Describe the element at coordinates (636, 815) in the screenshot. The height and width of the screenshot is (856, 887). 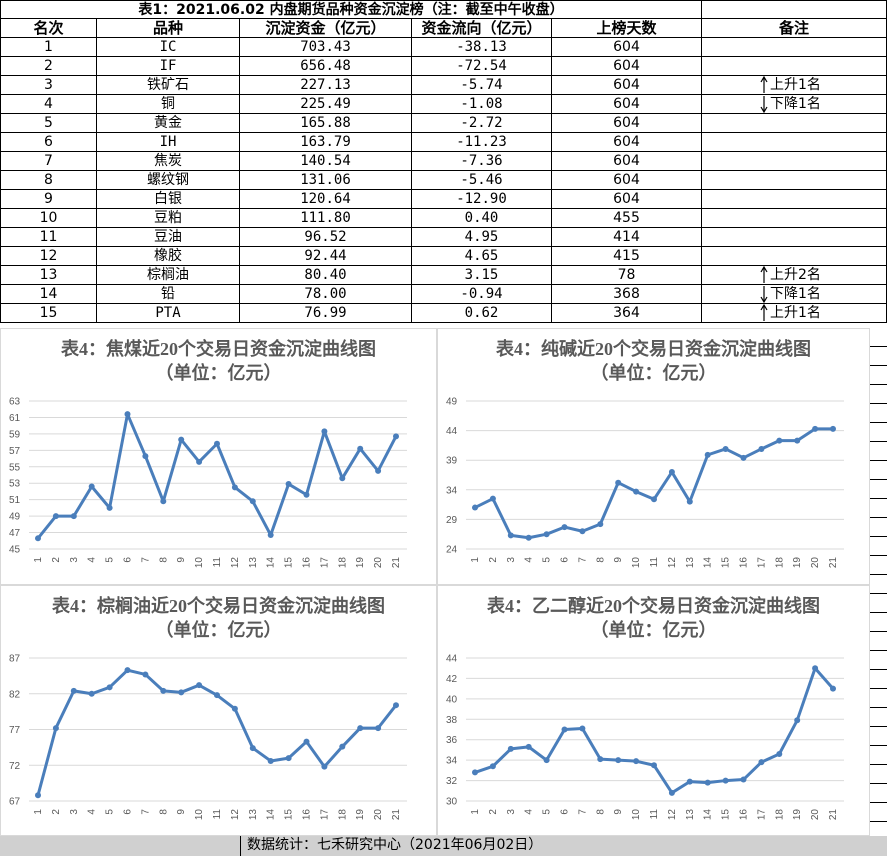
I see `x-tick-label: 10` at that location.